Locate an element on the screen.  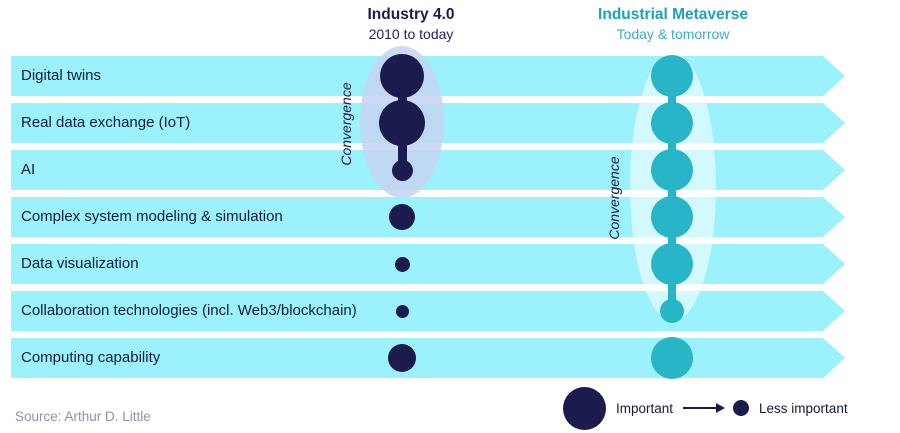
row-label: Real data exchange (IoT) is located at coordinates (106, 122).